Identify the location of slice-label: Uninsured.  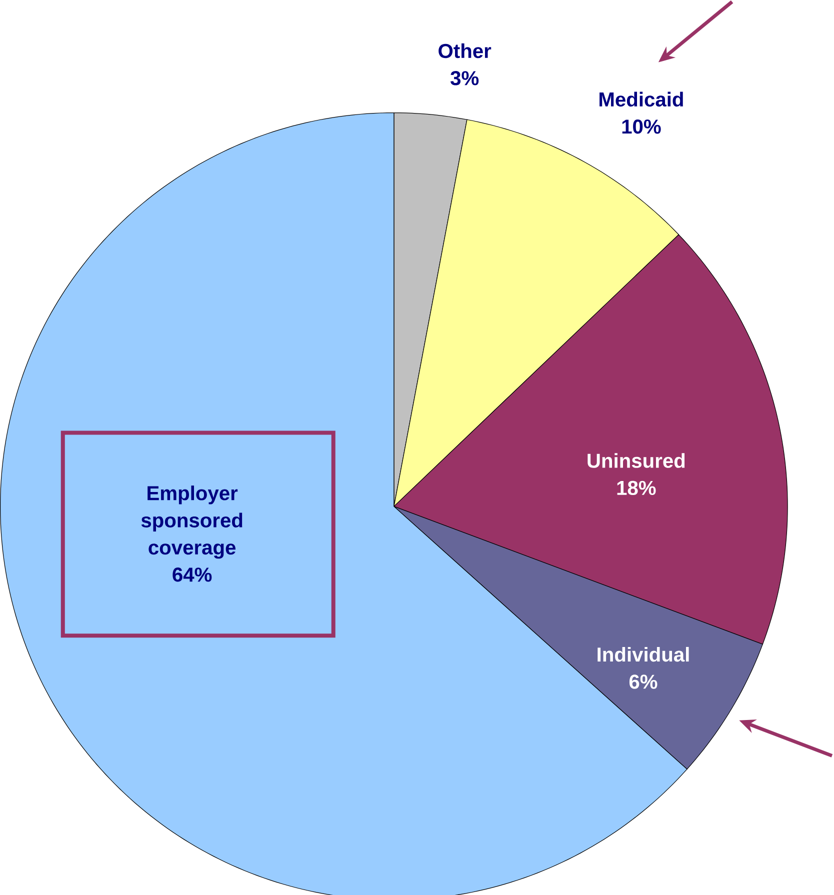
(636, 460).